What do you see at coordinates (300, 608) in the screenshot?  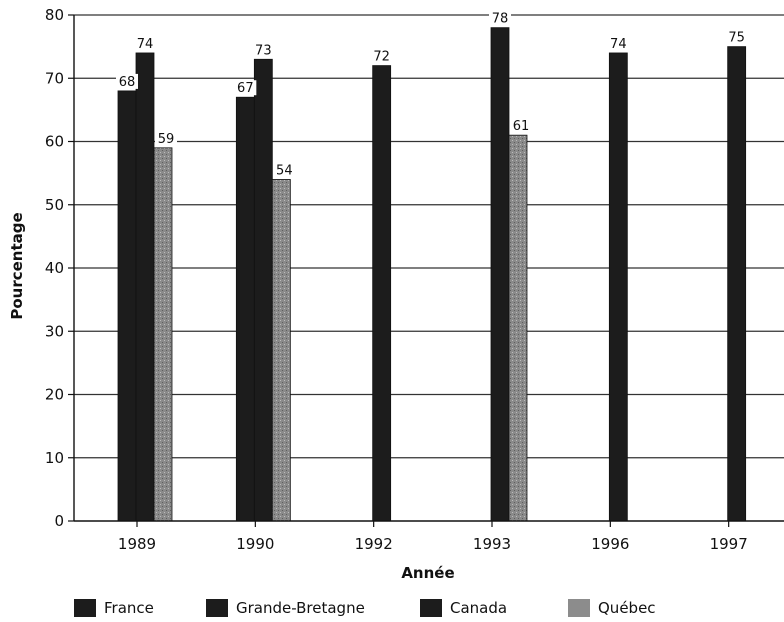 I see `legend-label-grande-bretagne: Grande-Bretagne` at bounding box center [300, 608].